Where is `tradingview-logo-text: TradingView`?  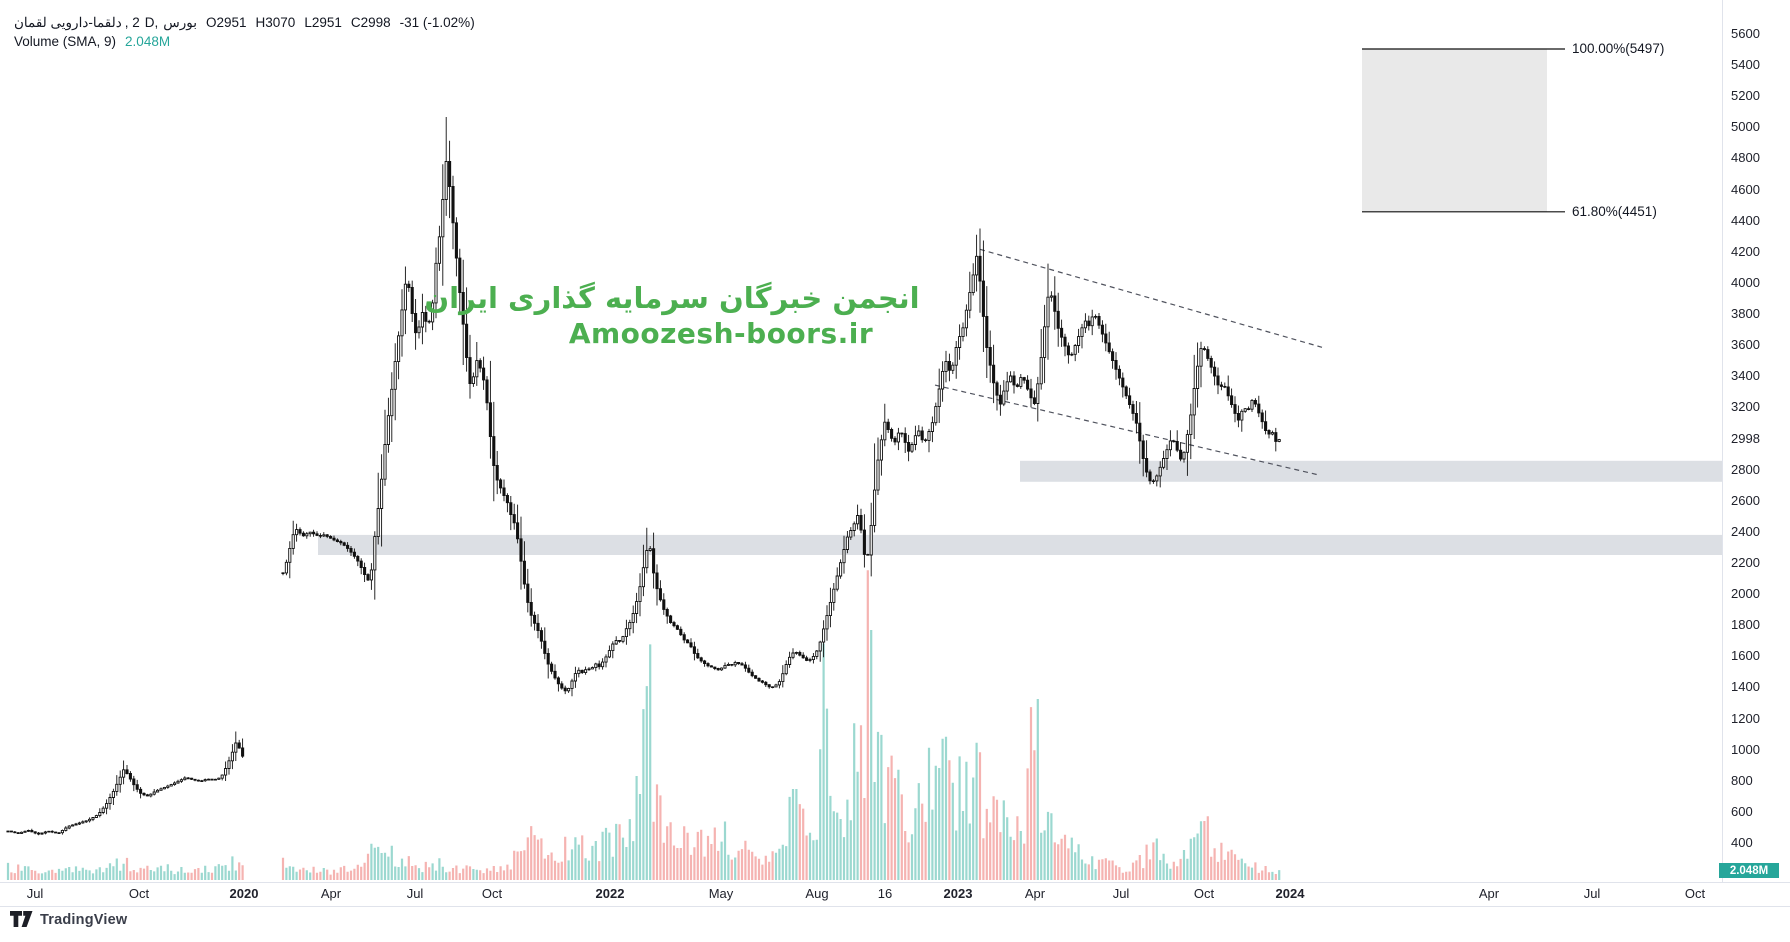 tradingview-logo-text: TradingView is located at coordinates (84, 919).